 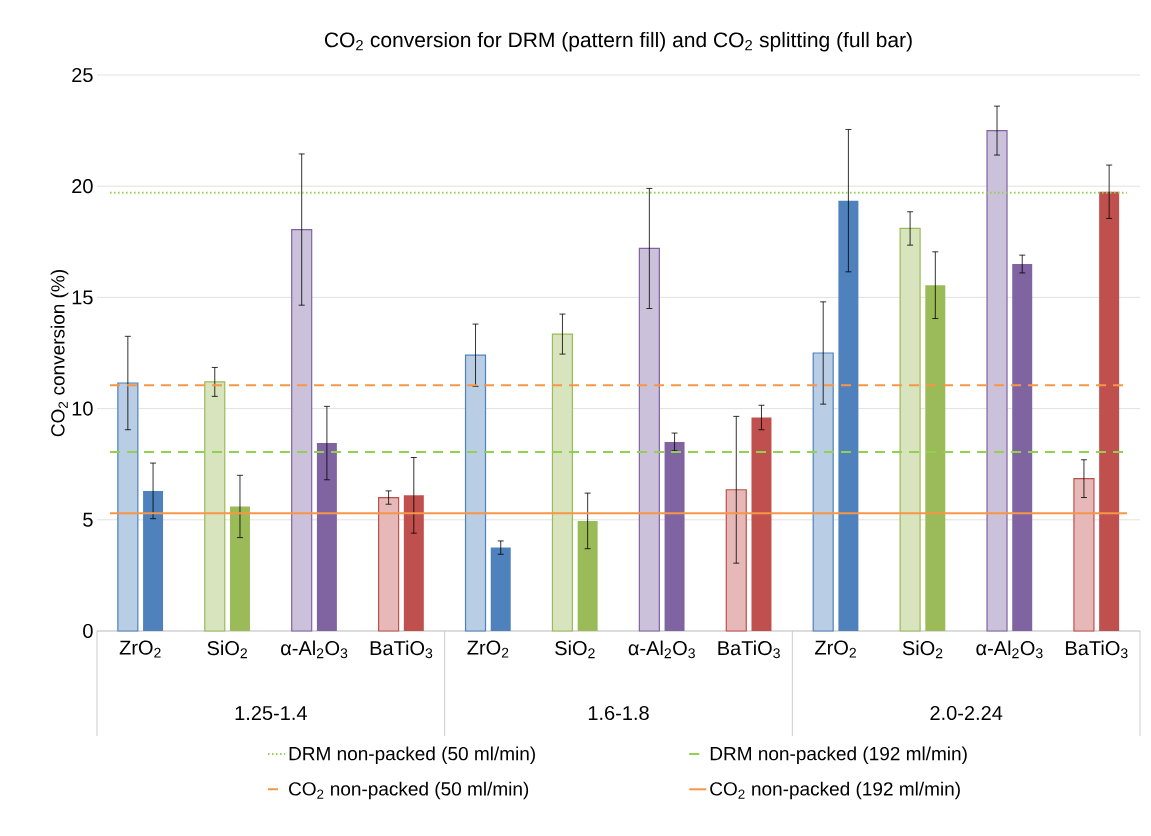 I want to click on y-axis-title: CO$_{2}$ conversion (%), so click(x=59, y=353).